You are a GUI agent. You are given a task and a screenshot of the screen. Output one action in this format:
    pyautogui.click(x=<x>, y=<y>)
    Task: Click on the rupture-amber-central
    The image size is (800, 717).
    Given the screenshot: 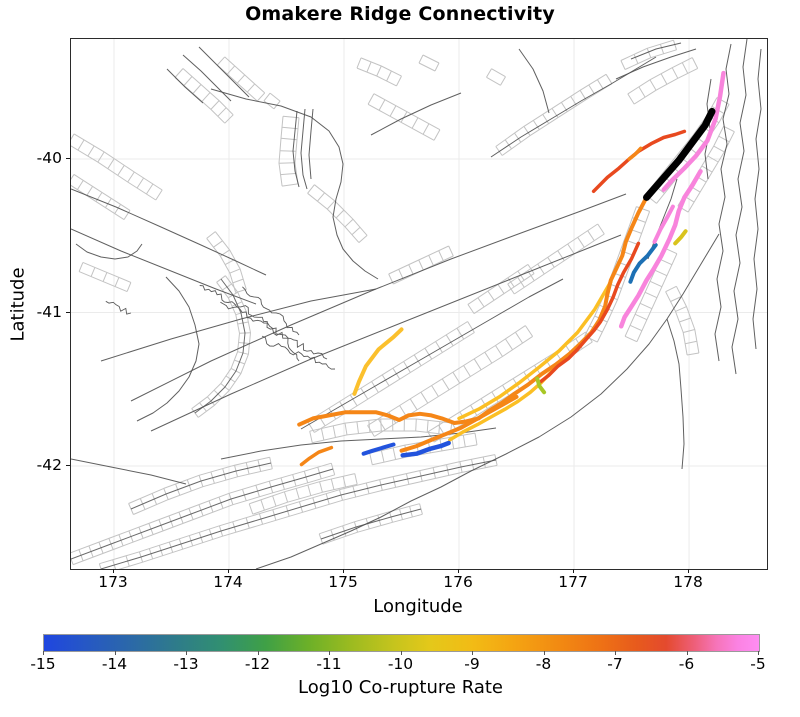 What is the action you would take?
    pyautogui.click(x=535, y=350)
    